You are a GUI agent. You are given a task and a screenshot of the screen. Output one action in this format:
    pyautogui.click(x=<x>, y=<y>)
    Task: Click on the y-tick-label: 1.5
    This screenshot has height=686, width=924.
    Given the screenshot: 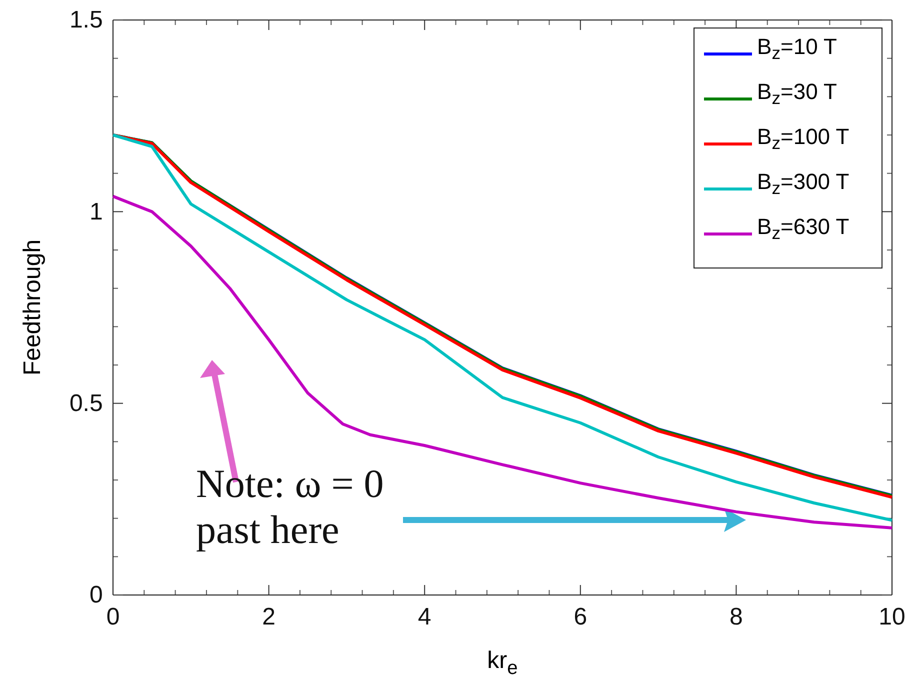 What is the action you would take?
    pyautogui.click(x=86, y=20)
    